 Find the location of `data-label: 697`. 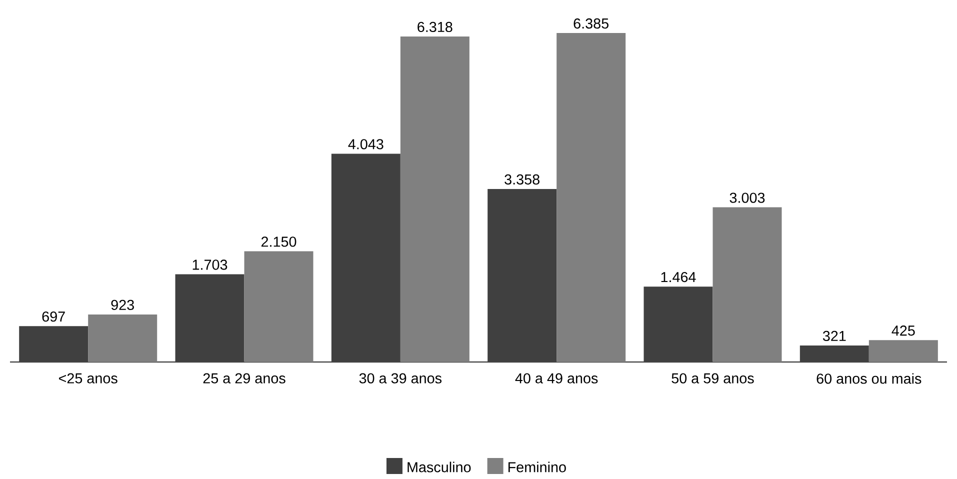

data-label: 697 is located at coordinates (53, 317).